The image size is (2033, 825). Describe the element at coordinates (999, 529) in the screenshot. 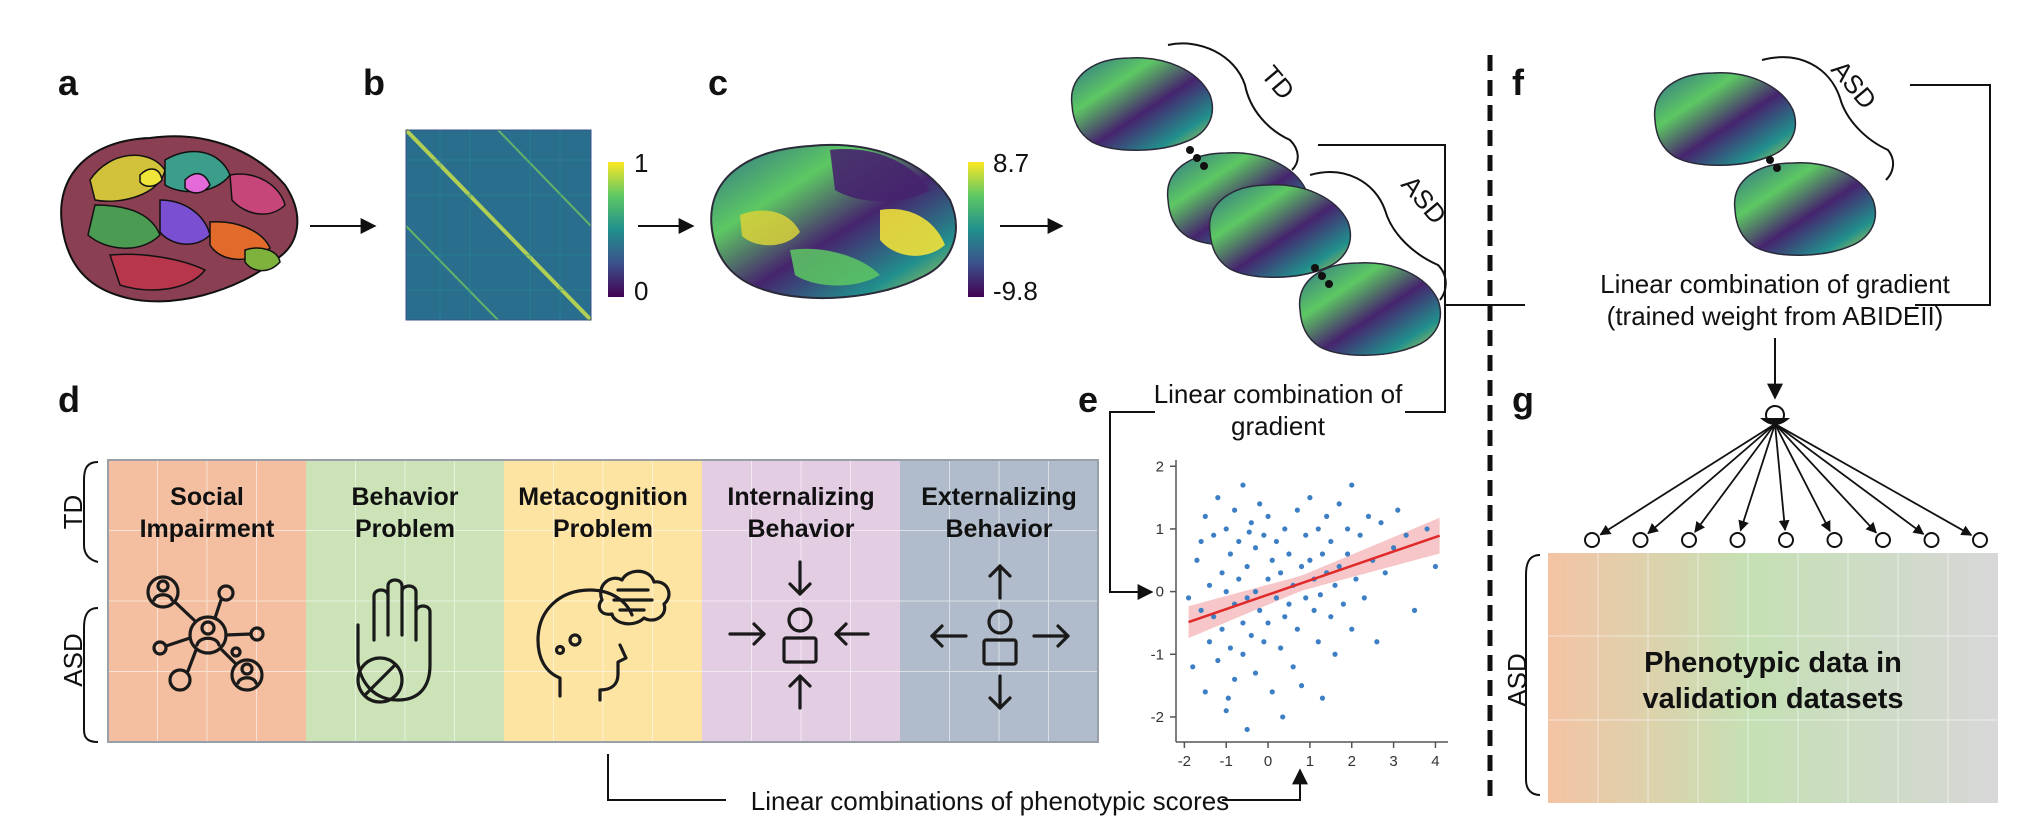

I see `category-title-line2: Behavior` at that location.